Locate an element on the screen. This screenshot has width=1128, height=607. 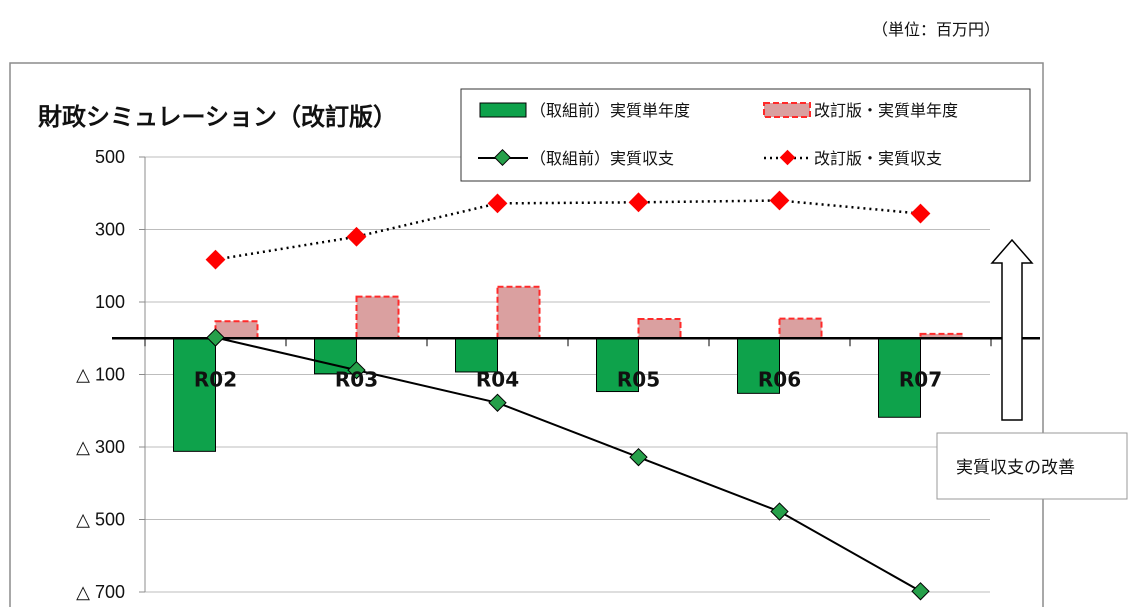
y-tick-label: 100 is located at coordinates (110, 302).